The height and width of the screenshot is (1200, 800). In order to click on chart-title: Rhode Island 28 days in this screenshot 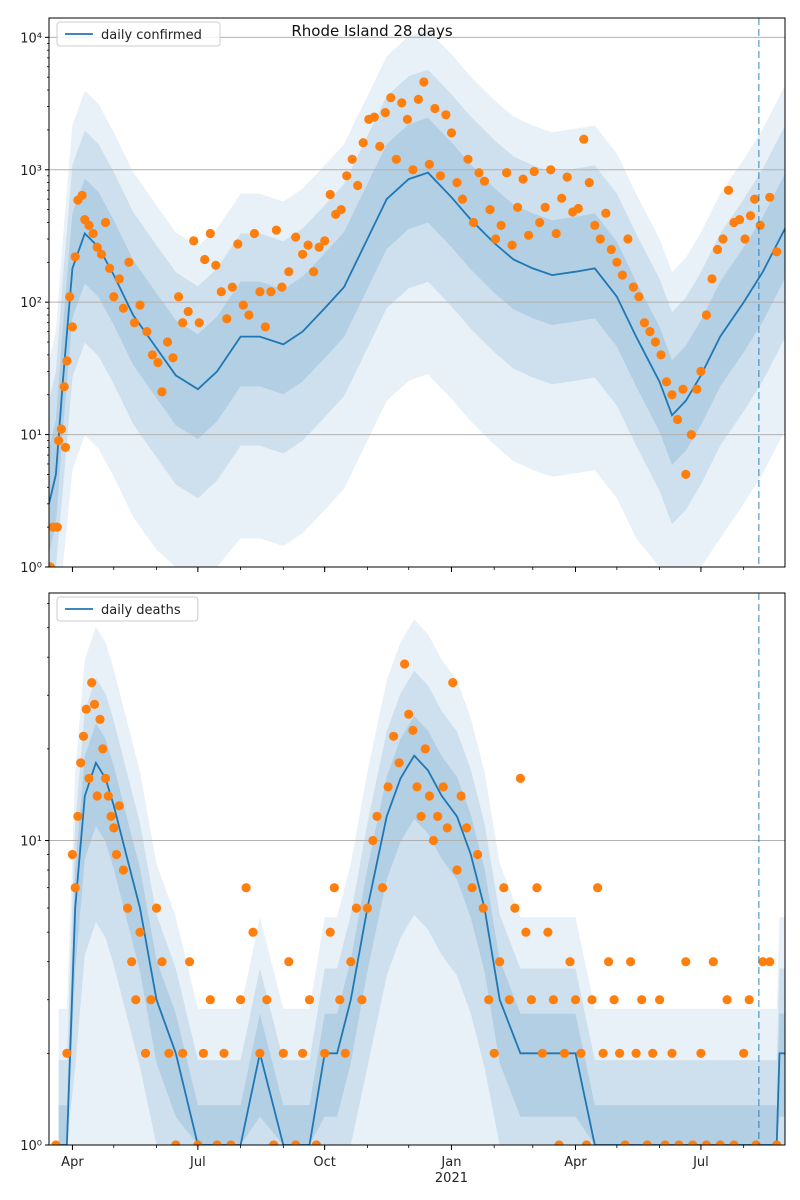, I will do `click(371, 31)`.